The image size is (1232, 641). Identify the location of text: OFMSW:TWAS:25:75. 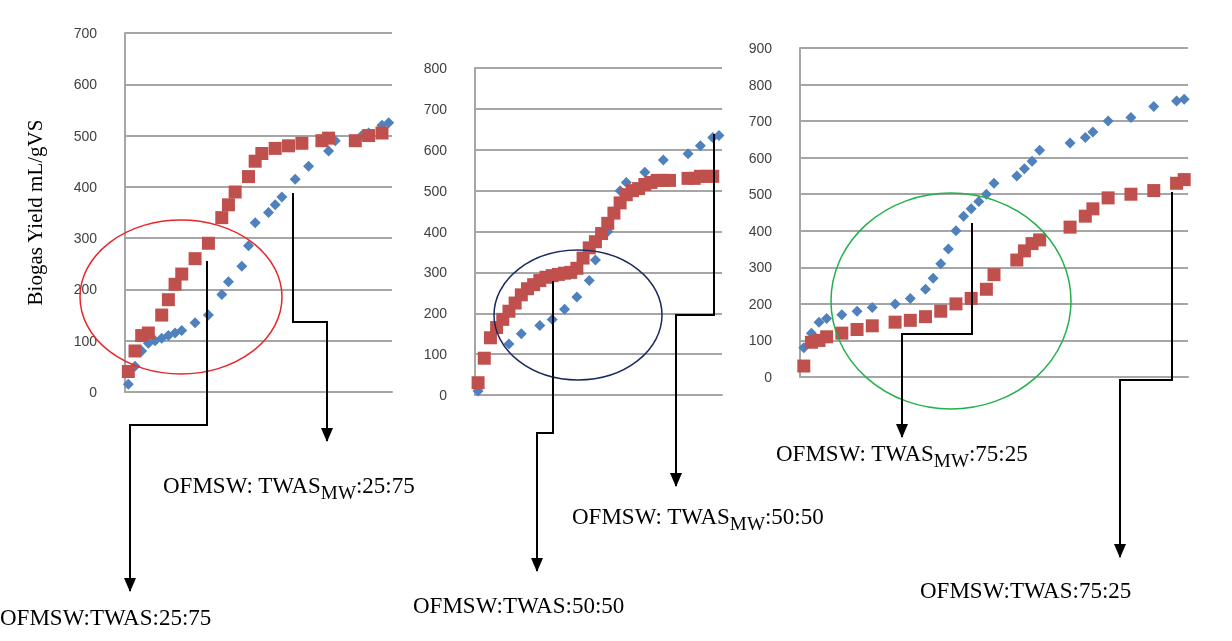
(106, 618).